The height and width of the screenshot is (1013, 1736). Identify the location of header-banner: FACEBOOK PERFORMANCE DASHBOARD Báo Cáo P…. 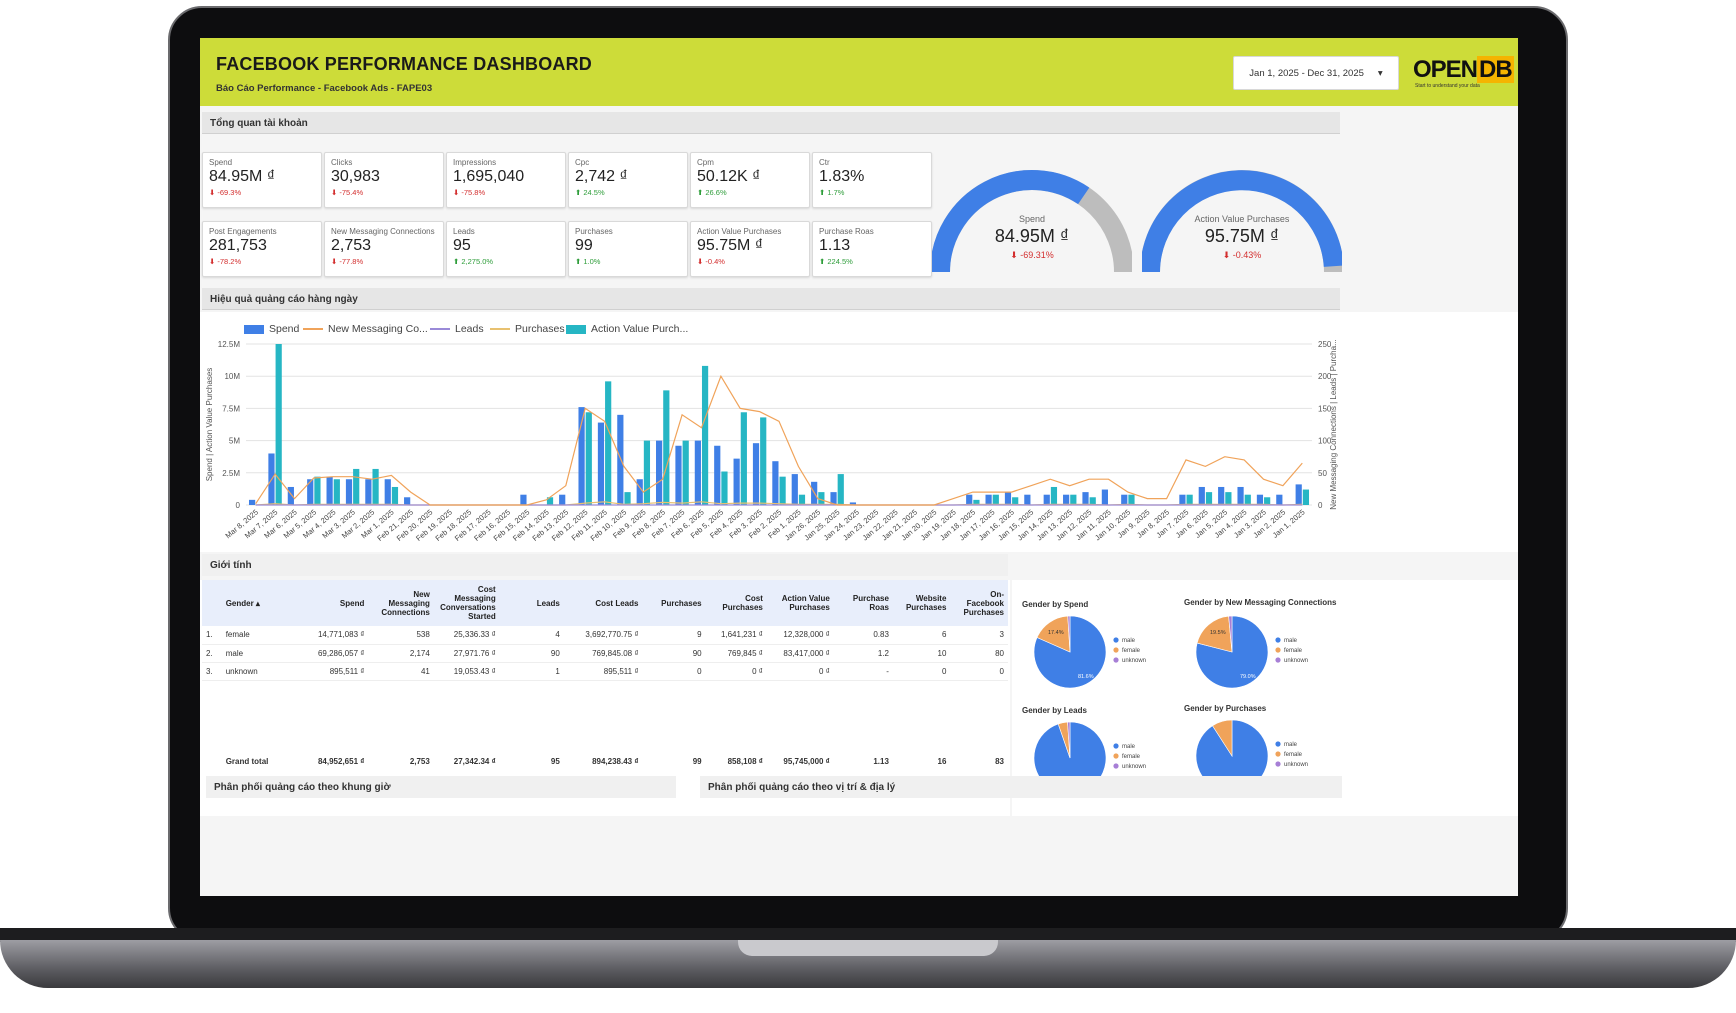
(859, 72).